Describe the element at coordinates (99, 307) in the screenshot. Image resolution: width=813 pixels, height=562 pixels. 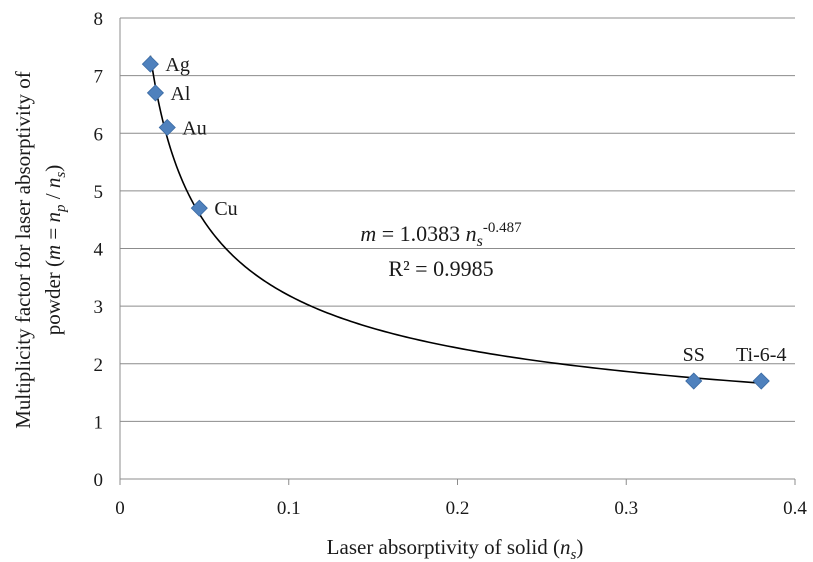
I see `y-tick-label: 3` at that location.